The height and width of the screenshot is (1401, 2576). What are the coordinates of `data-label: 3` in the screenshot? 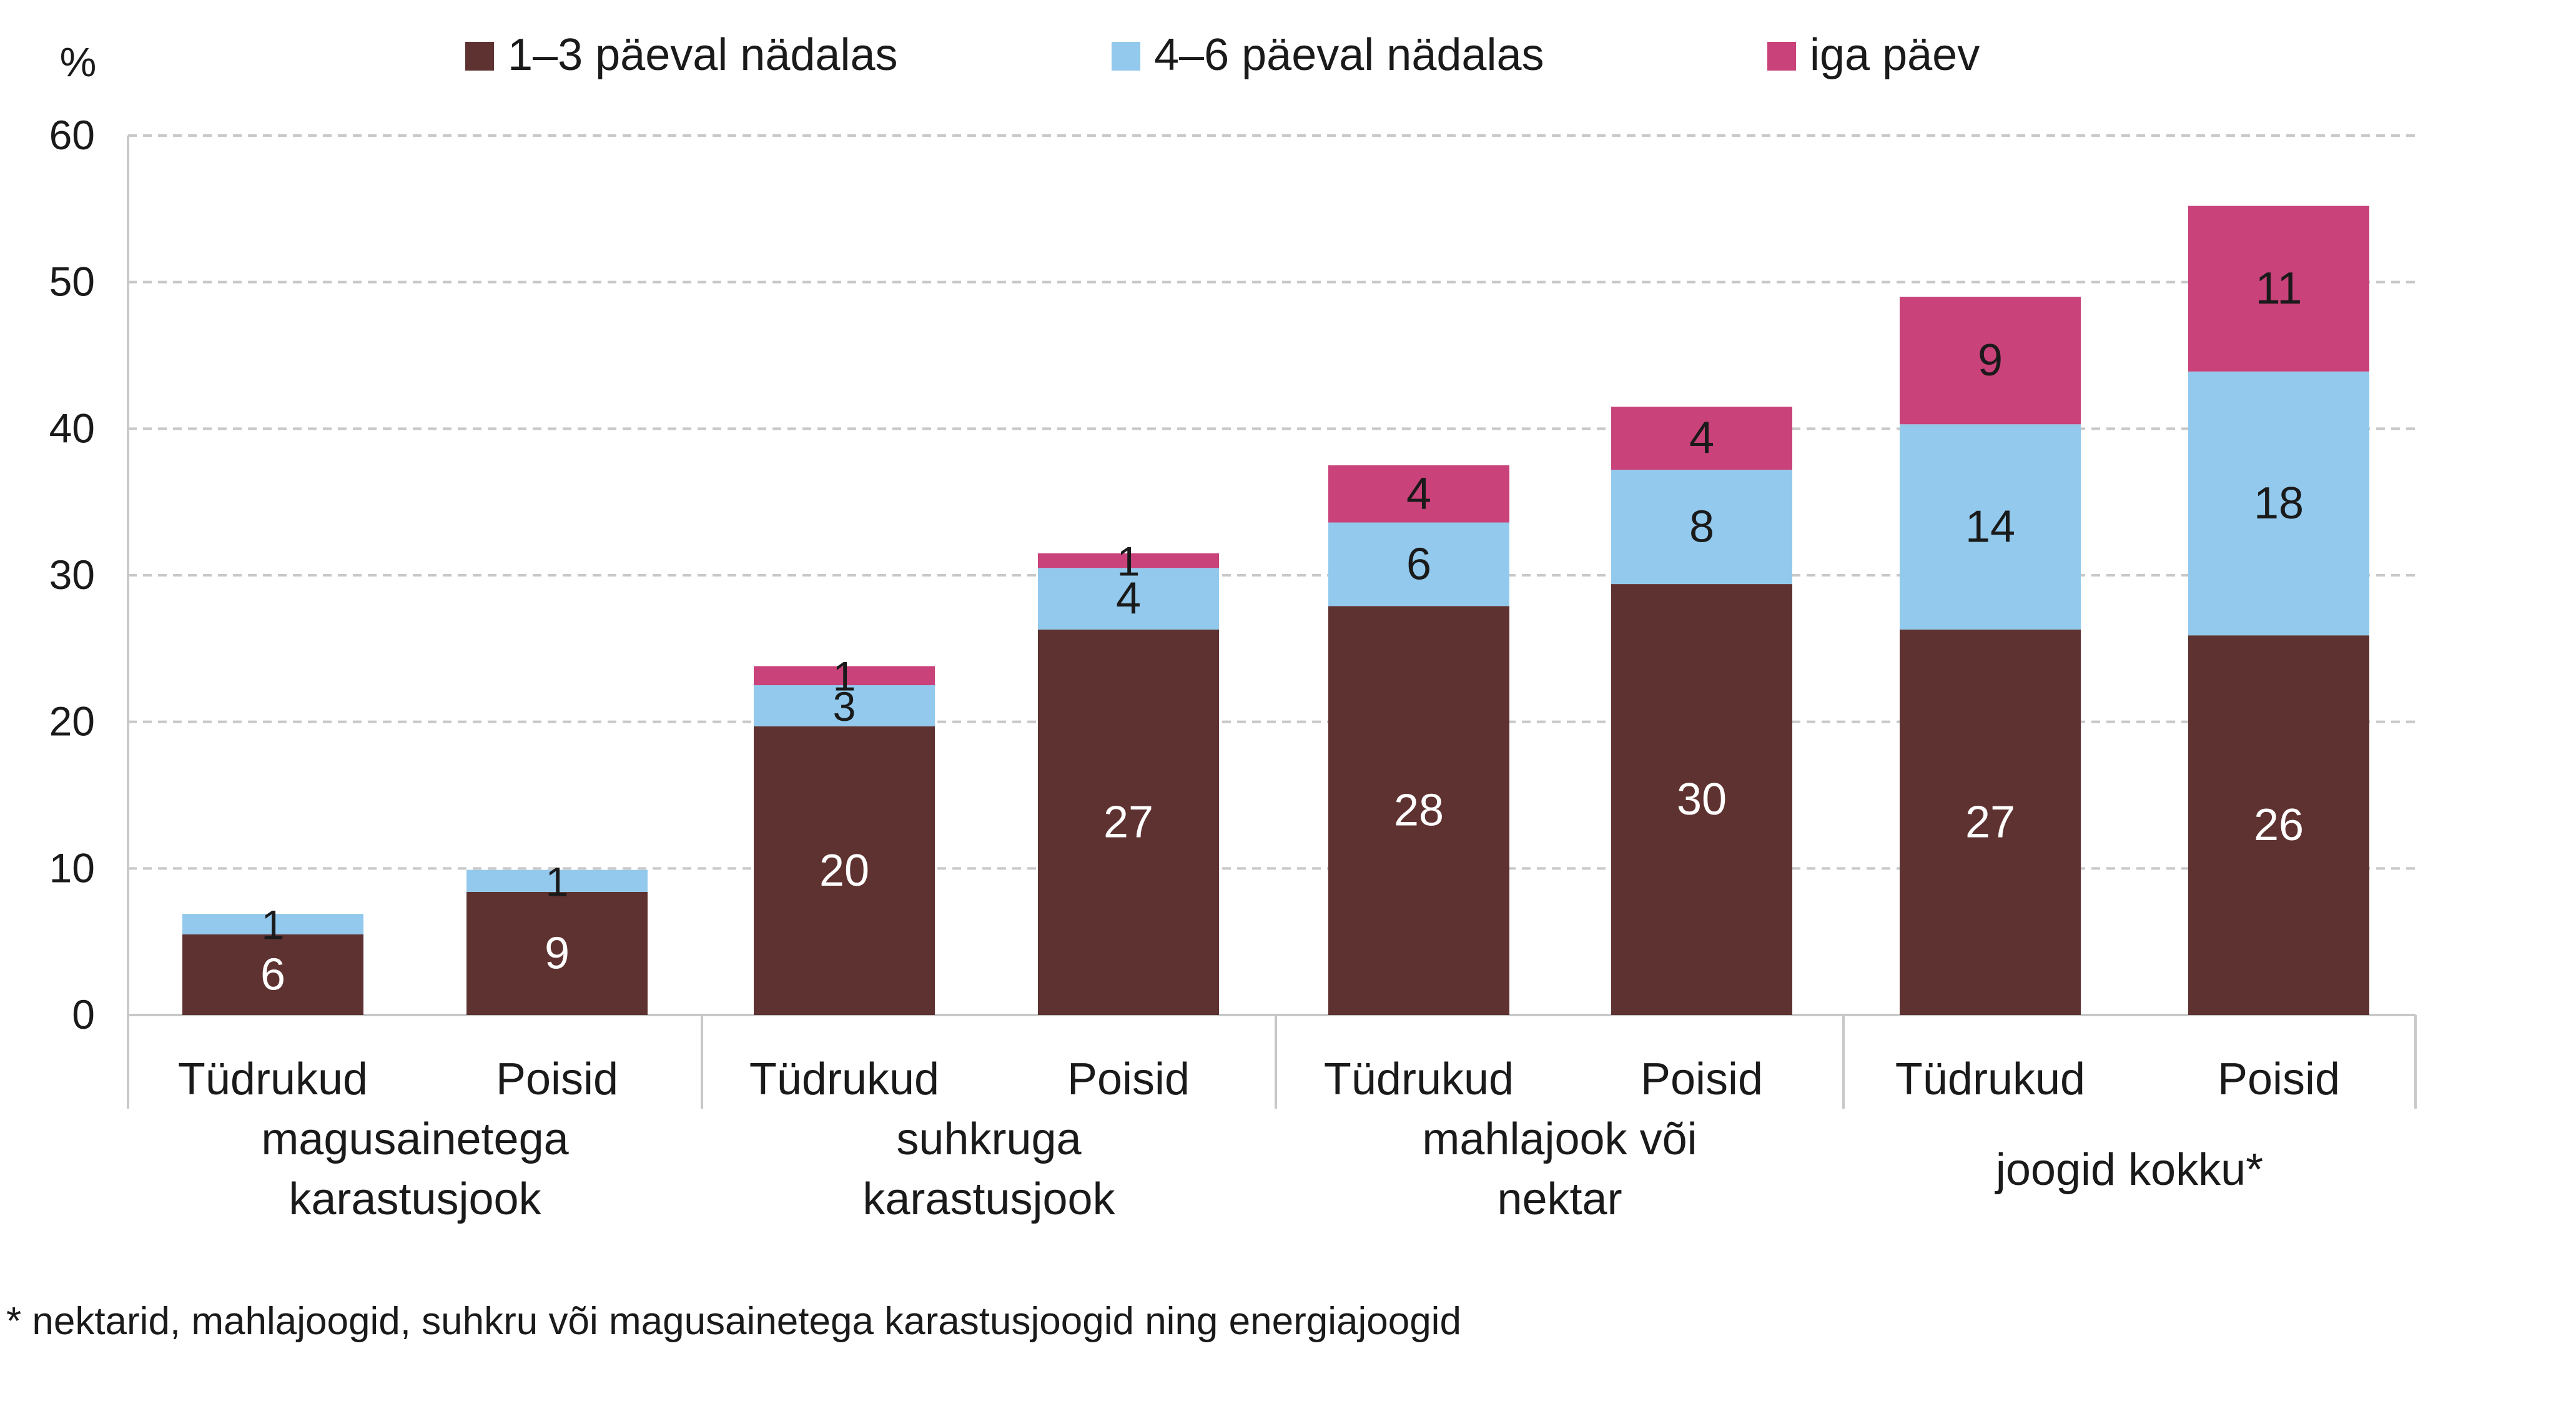 It's located at (844, 706).